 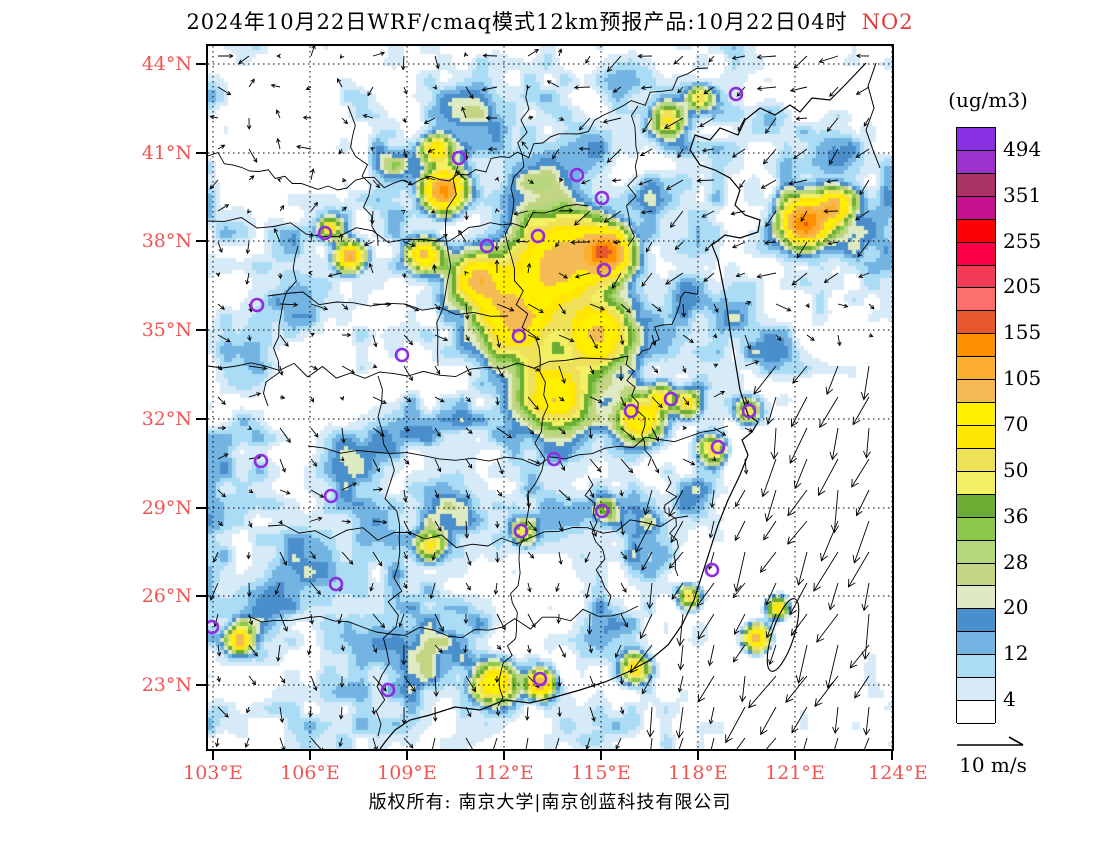 I want to click on colorbar, so click(x=976, y=425).